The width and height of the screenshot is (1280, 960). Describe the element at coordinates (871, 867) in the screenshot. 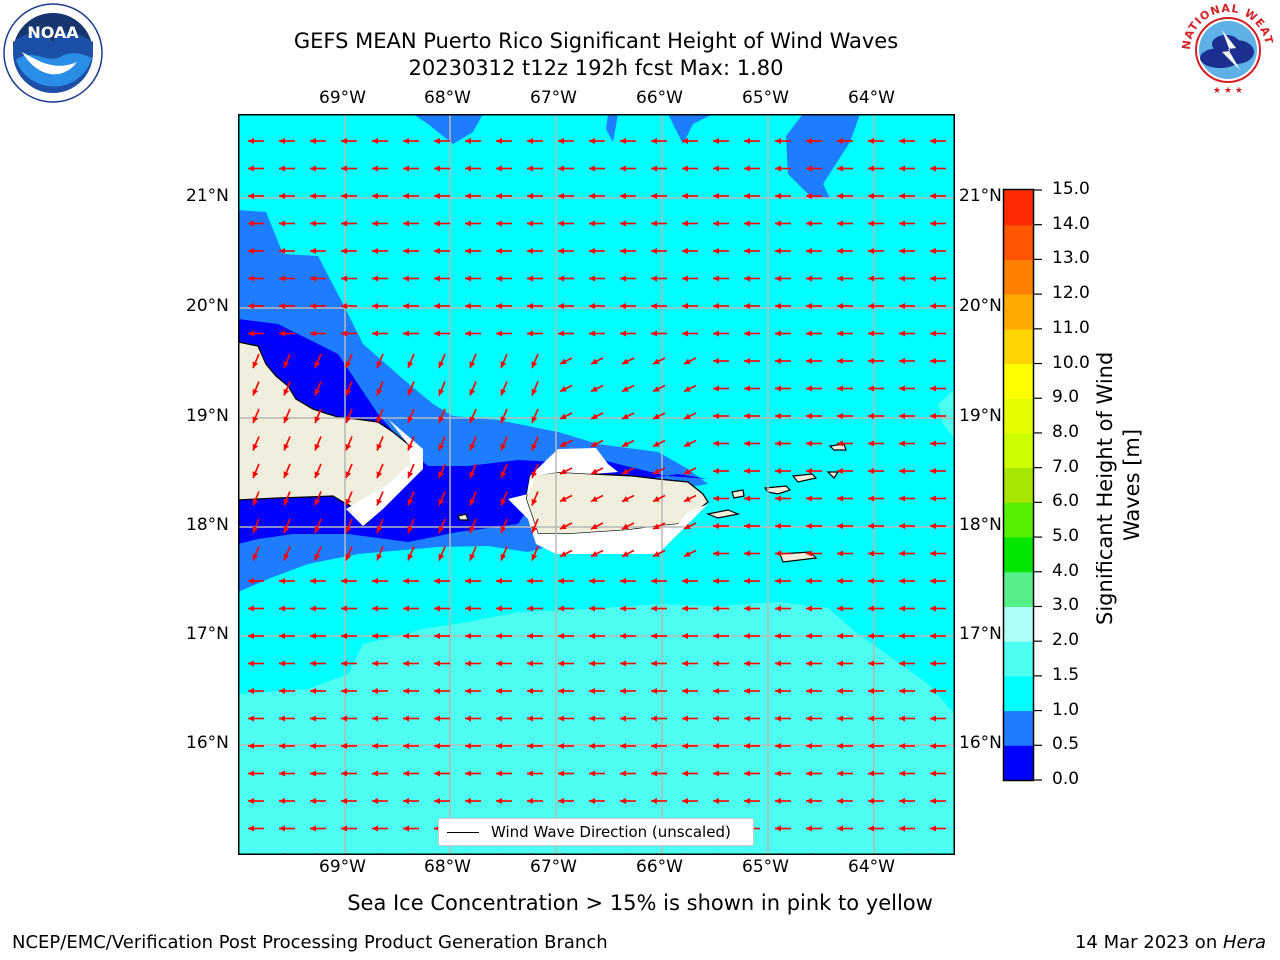

I see `longitude-label: 64°W` at that location.